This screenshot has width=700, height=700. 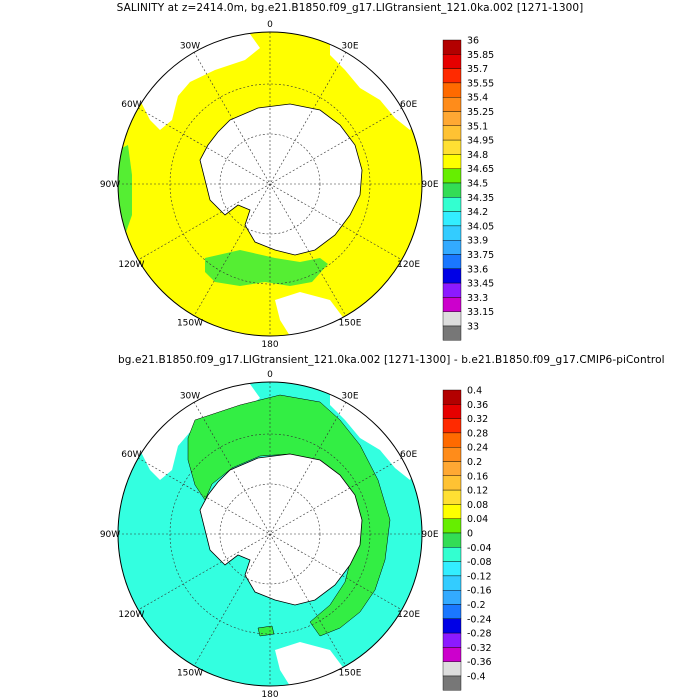 I want to click on colorbar-tick-label: -0.4, so click(x=476, y=677).